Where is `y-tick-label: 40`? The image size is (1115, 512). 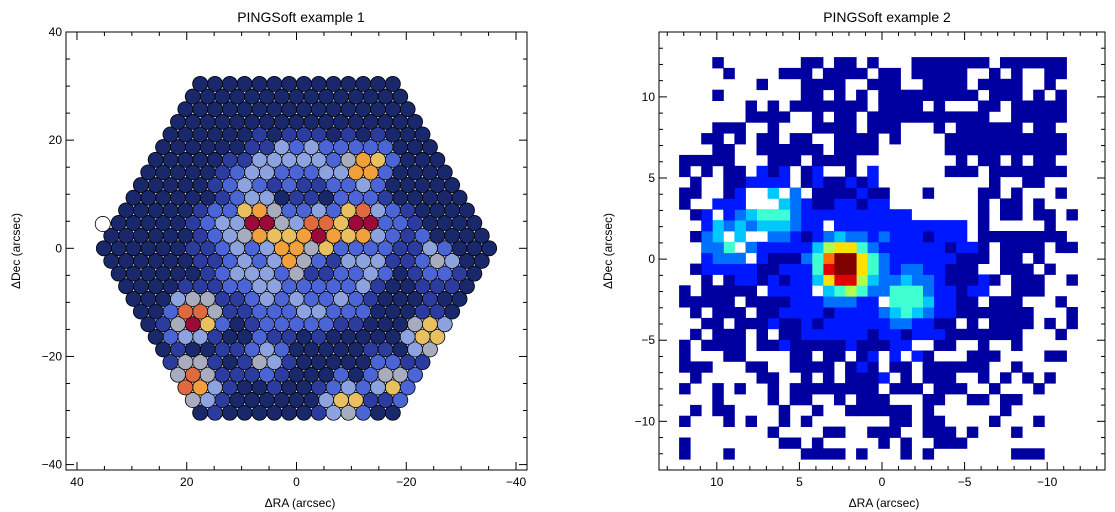
y-tick-label: 40 is located at coordinates (56, 32).